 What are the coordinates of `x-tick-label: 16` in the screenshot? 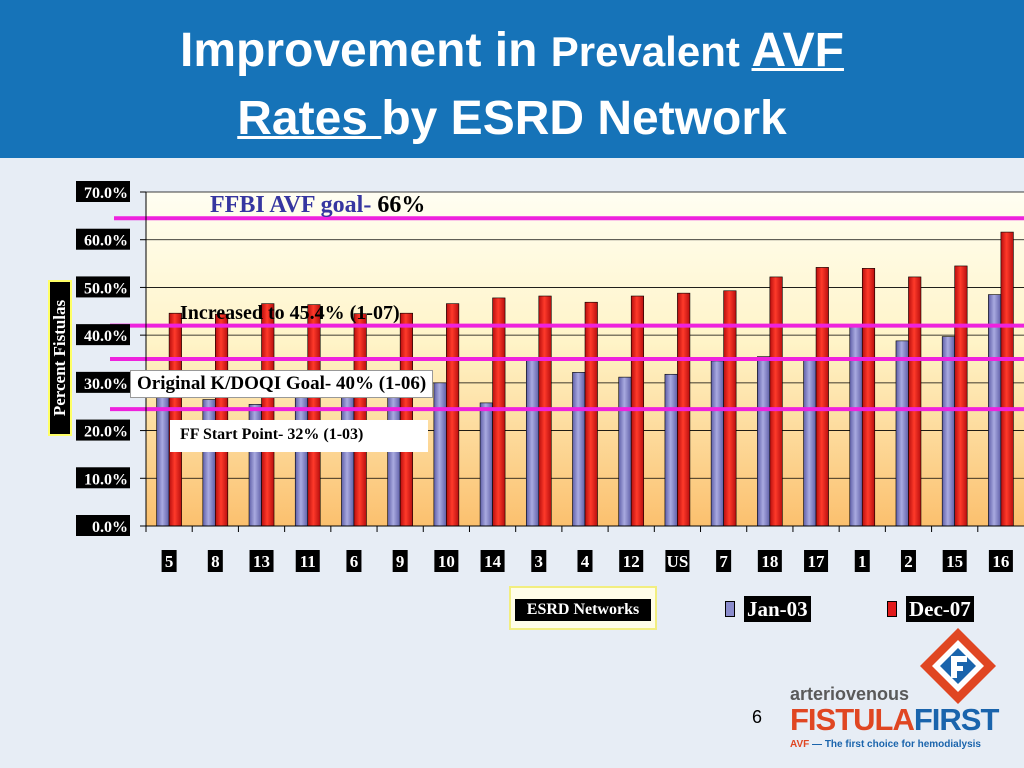 It's located at (1000, 561).